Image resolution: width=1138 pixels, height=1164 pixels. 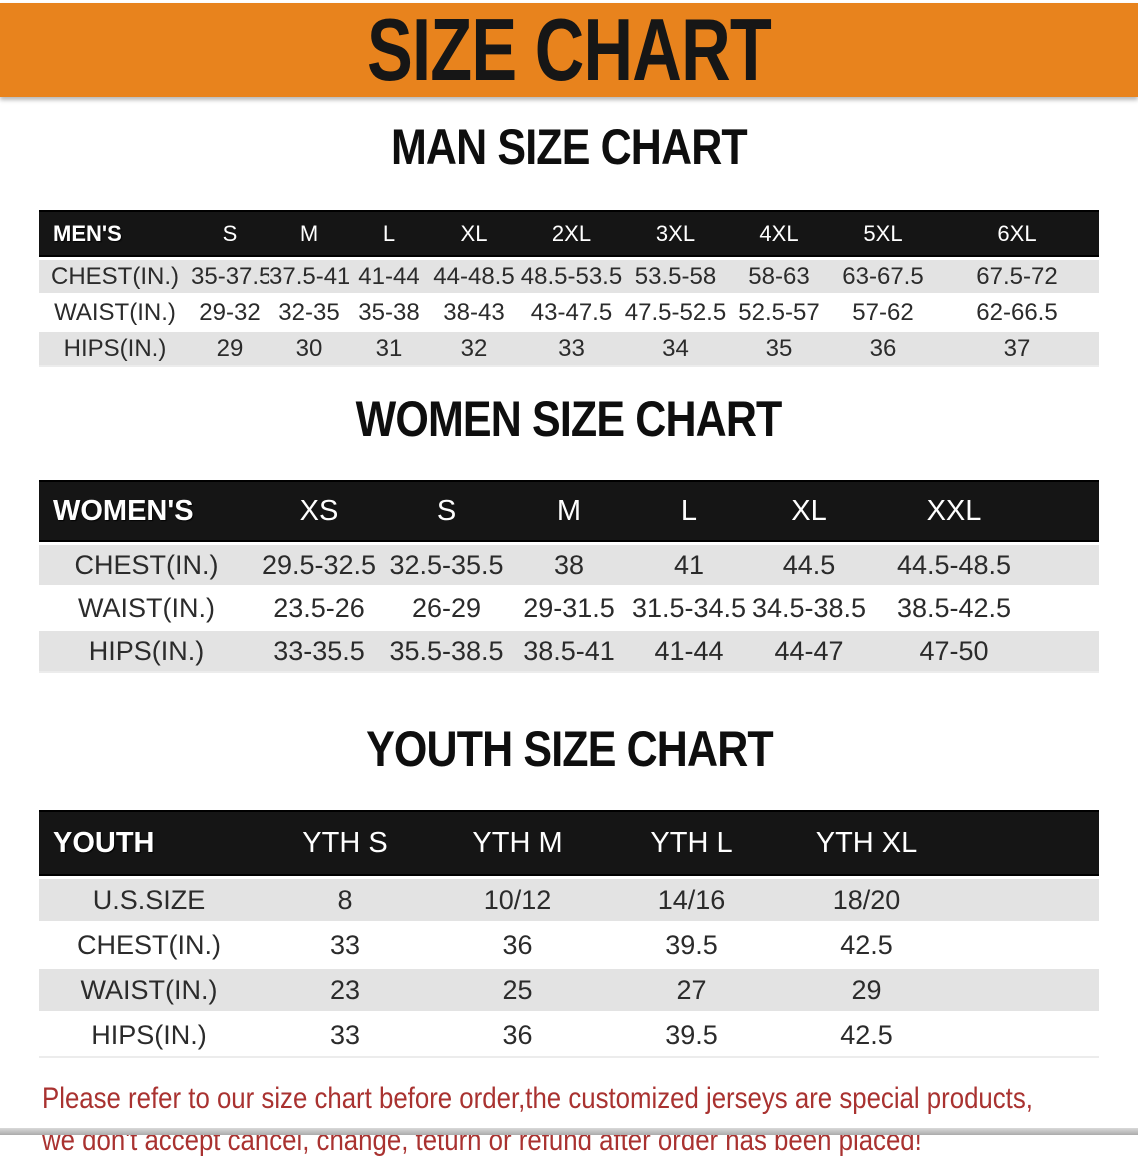 I want to click on size-cell: 30, so click(x=309, y=348).